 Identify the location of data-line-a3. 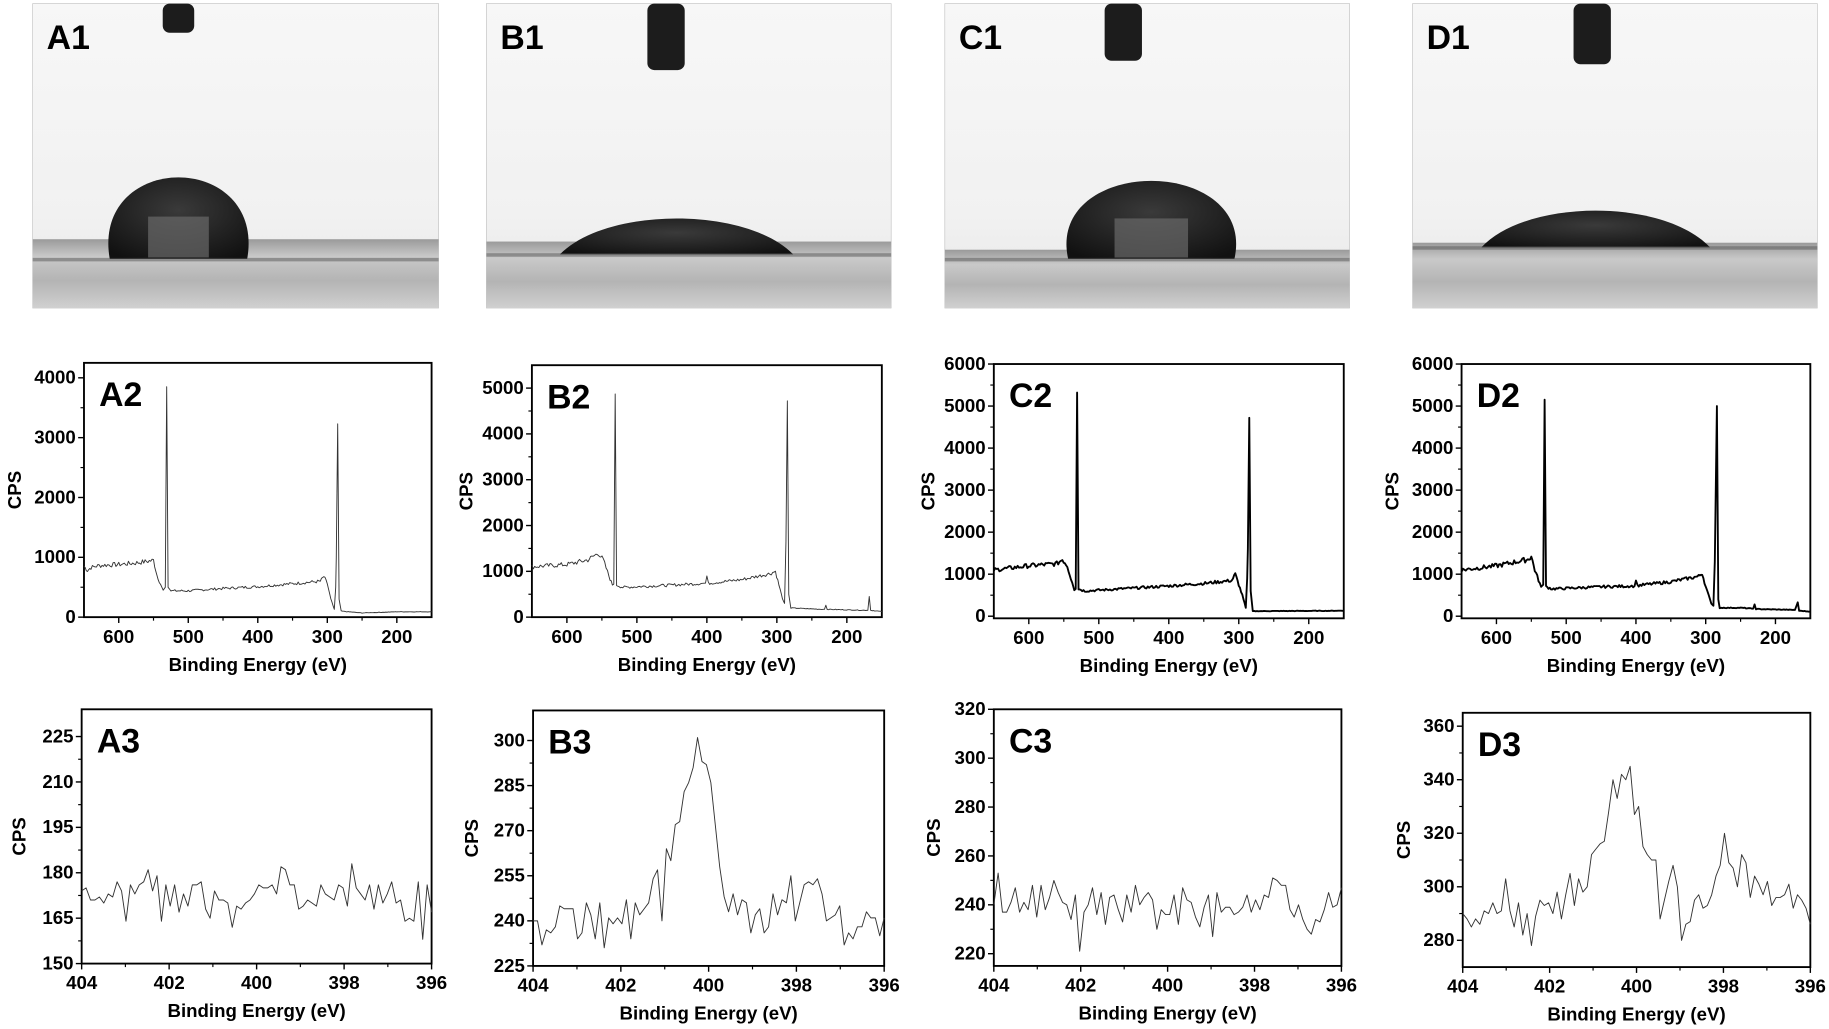
(257, 901).